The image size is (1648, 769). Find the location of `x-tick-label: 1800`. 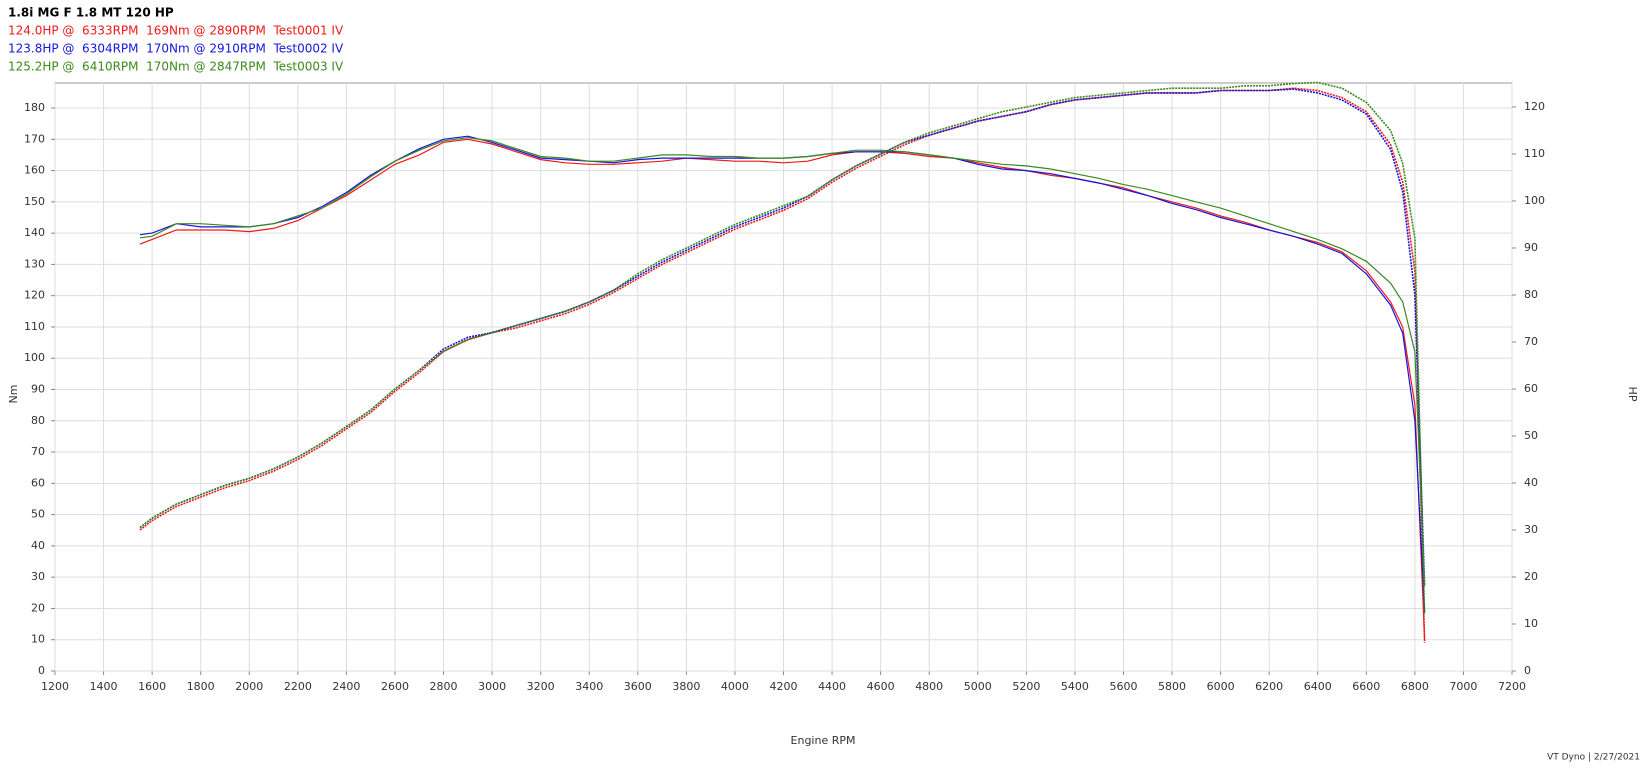

x-tick-label: 1800 is located at coordinates (201, 686).